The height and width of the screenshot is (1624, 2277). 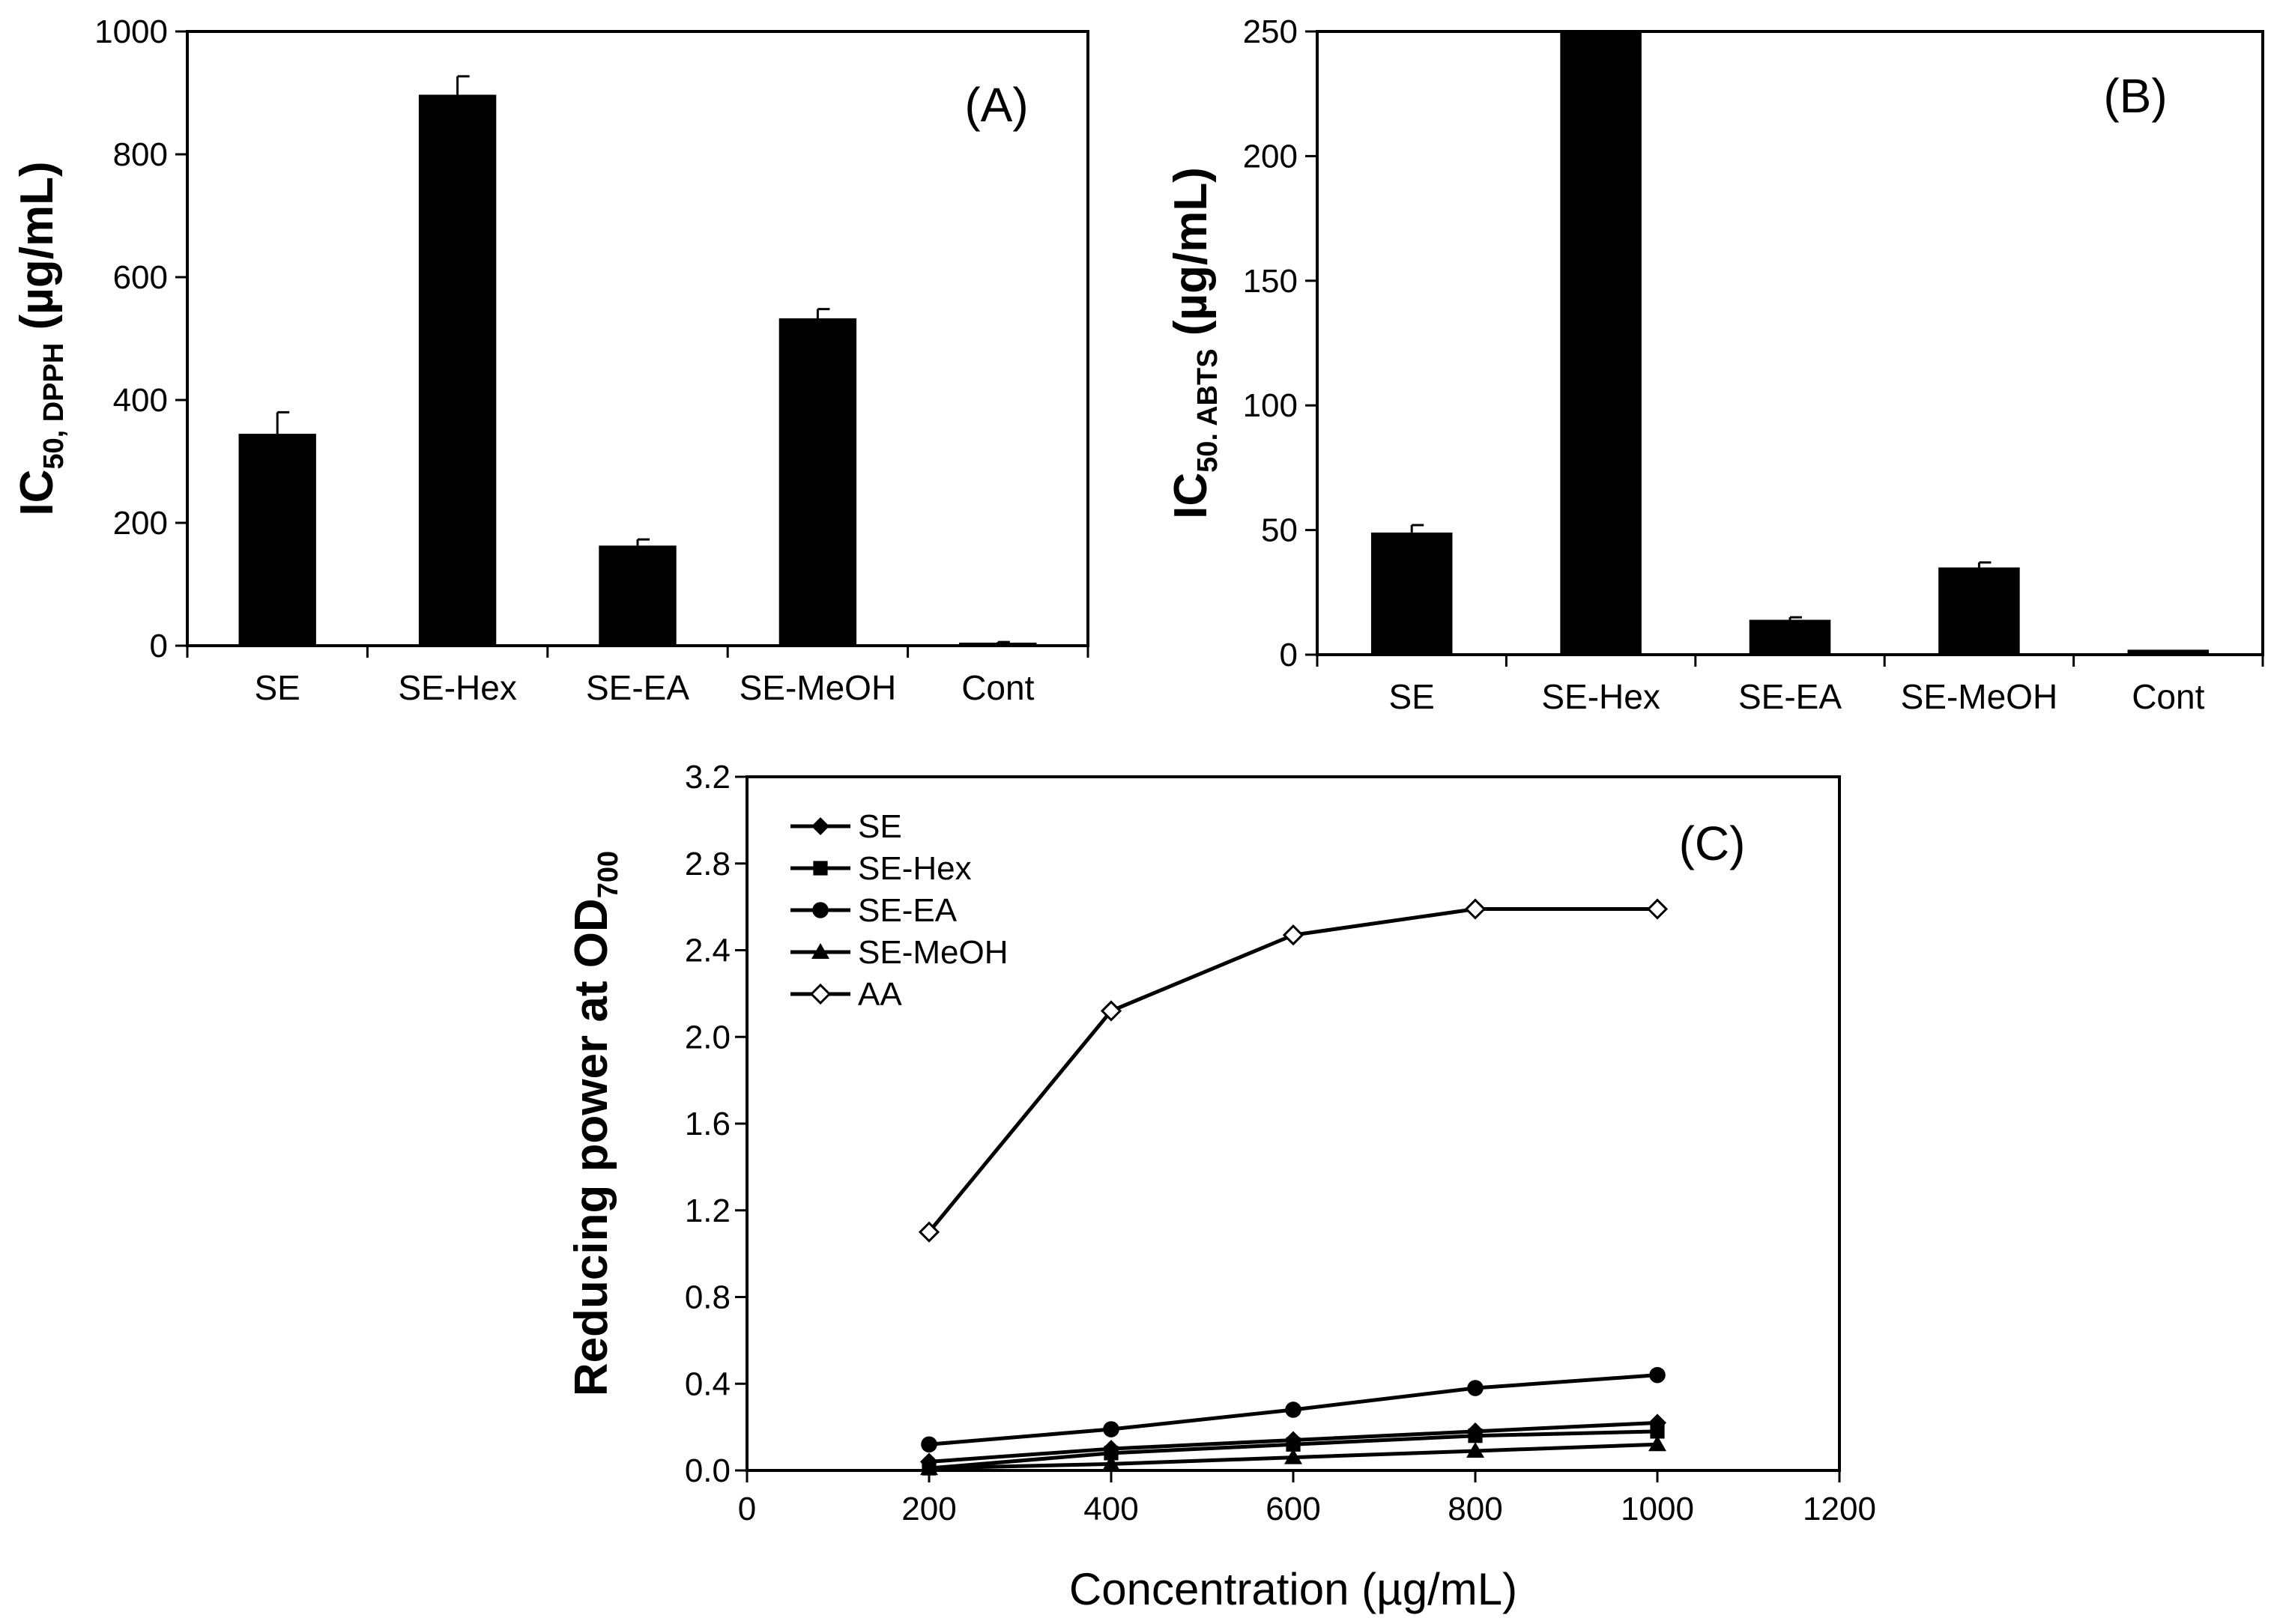 I want to click on legend-label: SE, so click(x=880, y=826).